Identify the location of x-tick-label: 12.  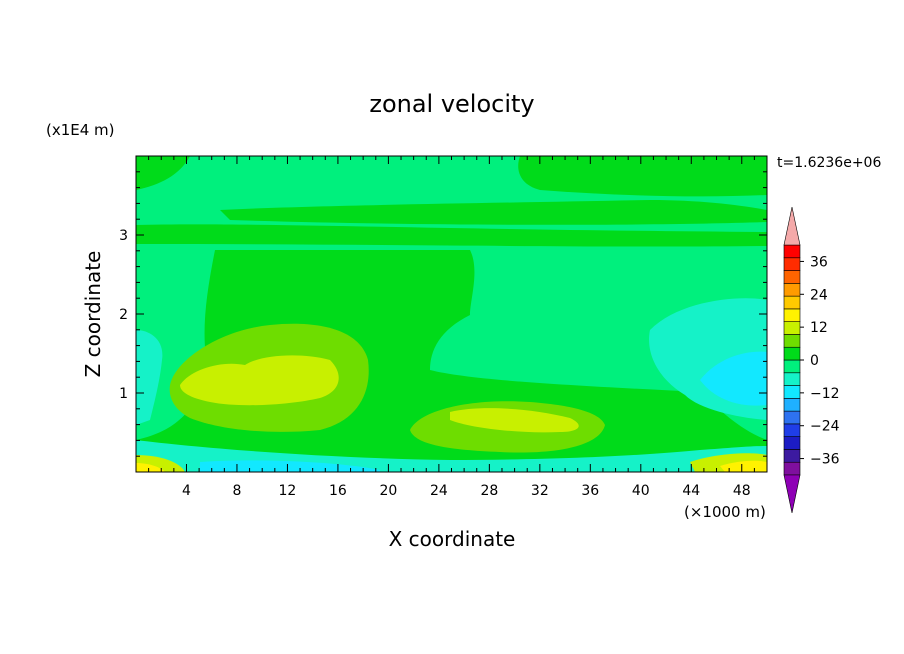
(288, 491).